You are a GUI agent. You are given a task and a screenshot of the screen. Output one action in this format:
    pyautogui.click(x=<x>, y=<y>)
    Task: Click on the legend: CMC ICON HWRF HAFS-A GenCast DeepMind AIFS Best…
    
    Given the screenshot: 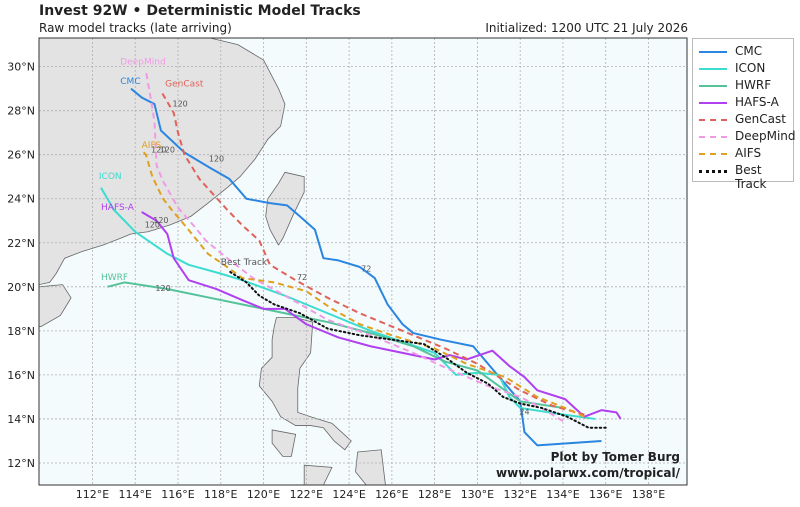 What is the action you would take?
    pyautogui.click(x=744, y=114)
    